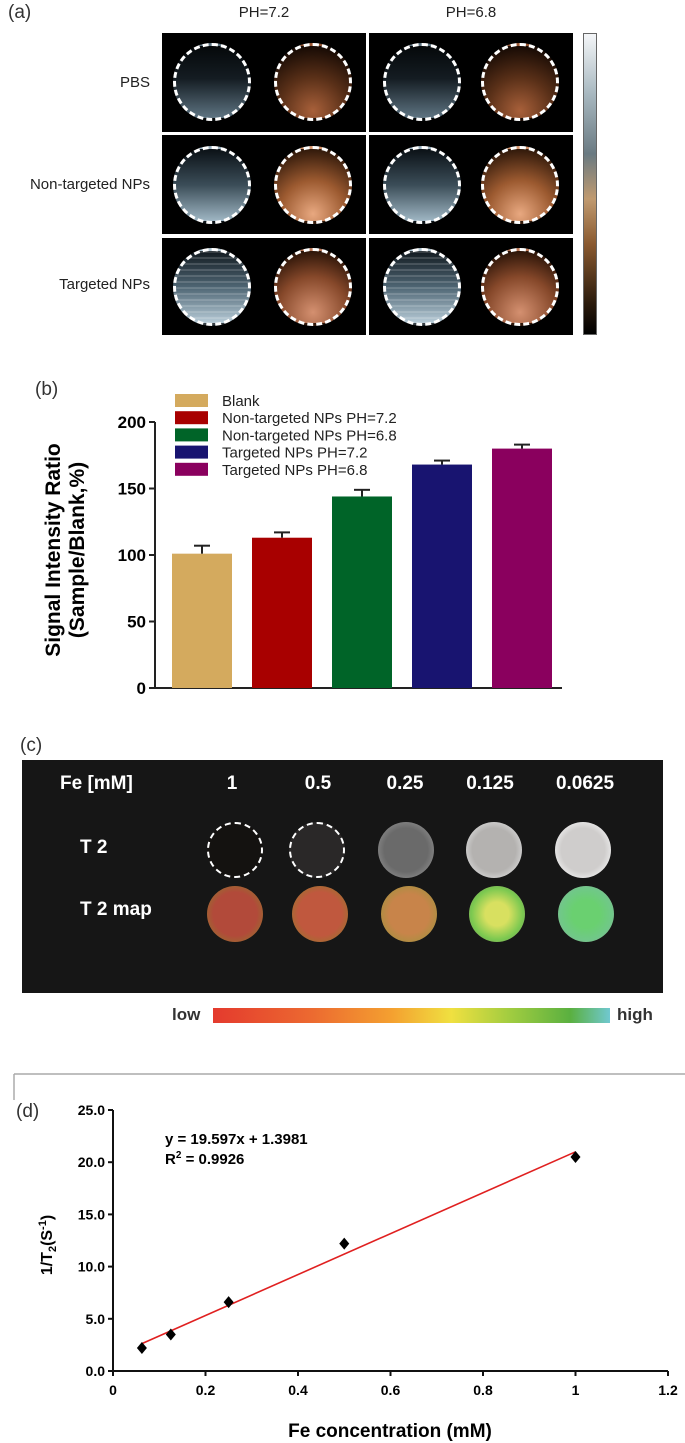  What do you see at coordinates (264, 286) in the screenshot?
I see `image-cell-targeted-ph72` at bounding box center [264, 286].